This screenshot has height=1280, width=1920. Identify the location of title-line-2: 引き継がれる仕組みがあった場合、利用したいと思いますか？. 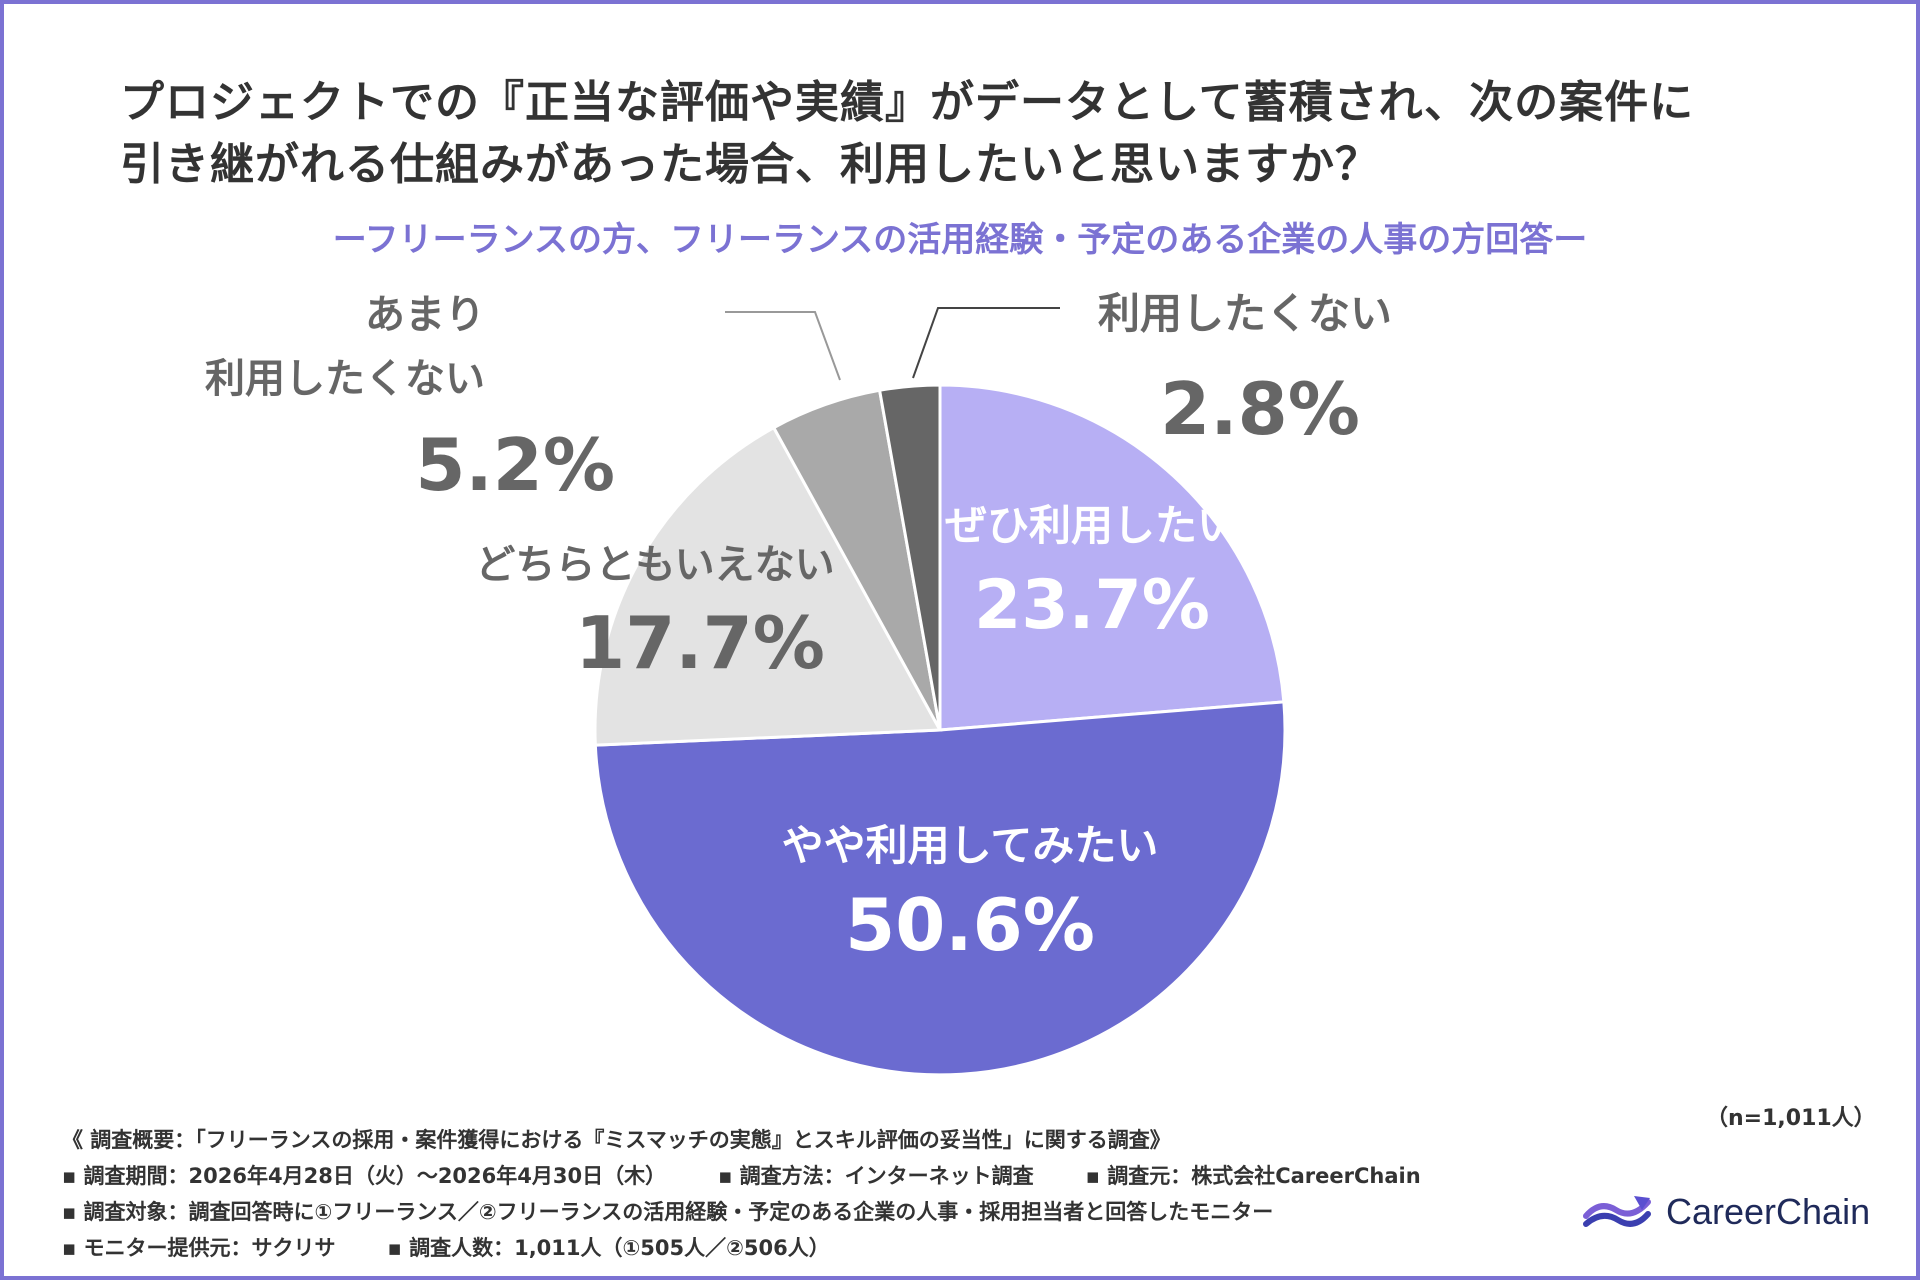
(750, 164).